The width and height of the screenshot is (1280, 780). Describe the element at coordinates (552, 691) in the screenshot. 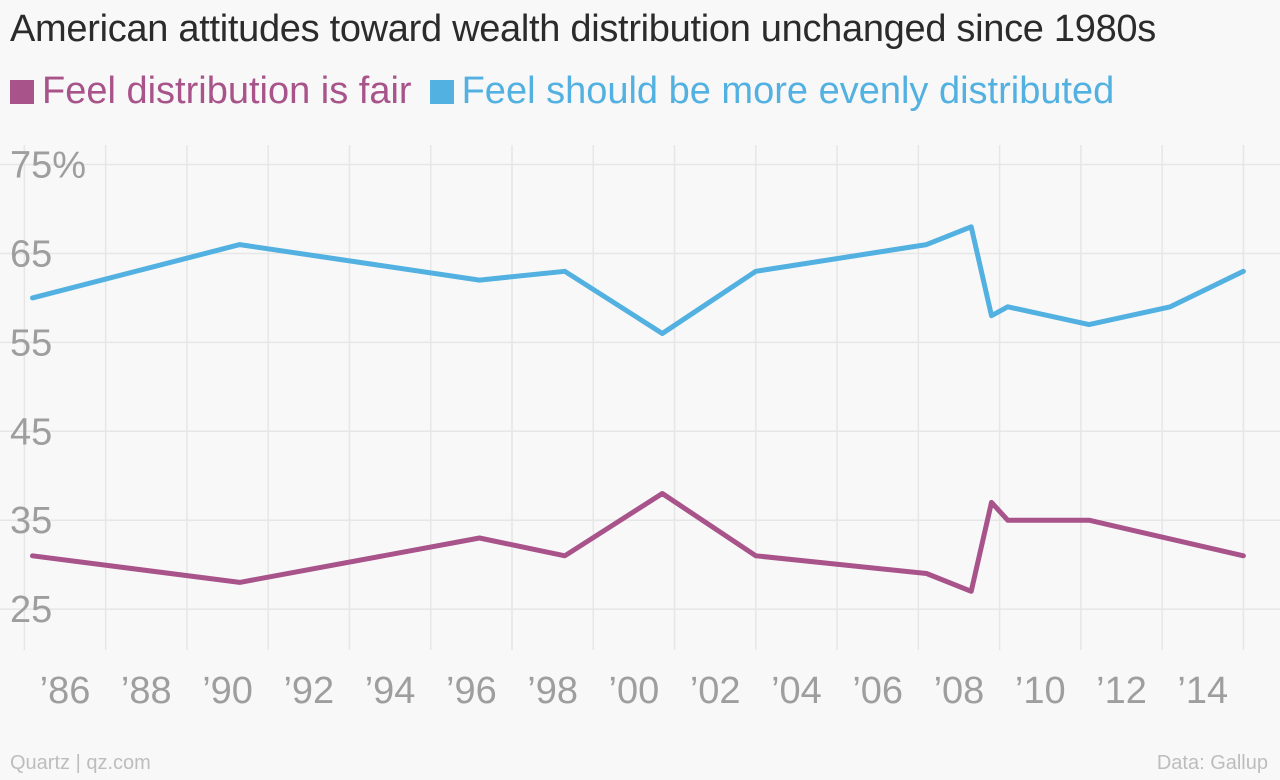

I see `x-tick-label: ’98` at that location.